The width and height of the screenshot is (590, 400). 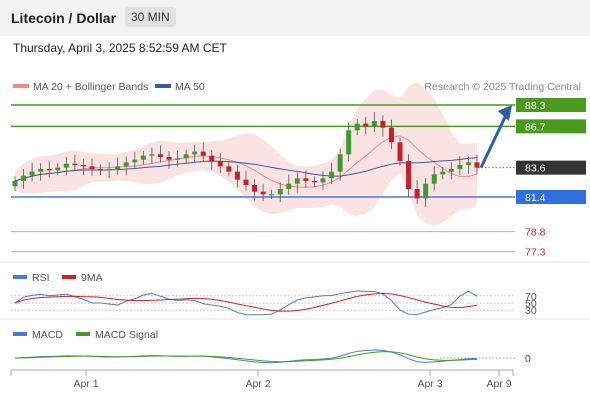 I want to click on ma20-legend-label: MA 20 + Bollinger Bands, so click(x=90, y=87).